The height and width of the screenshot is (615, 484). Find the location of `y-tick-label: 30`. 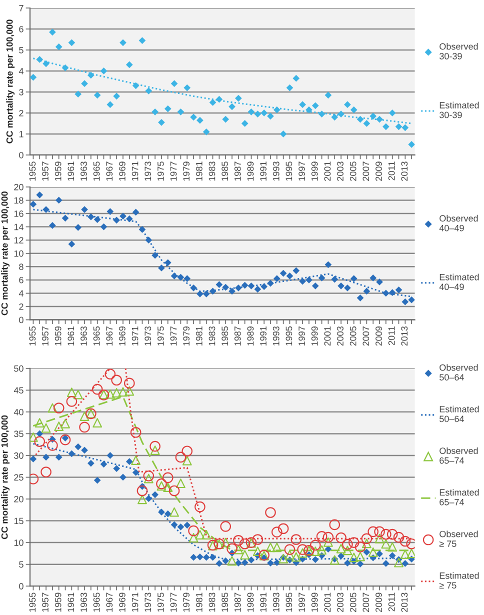

y-tick-label: 30 is located at coordinates (19, 455).